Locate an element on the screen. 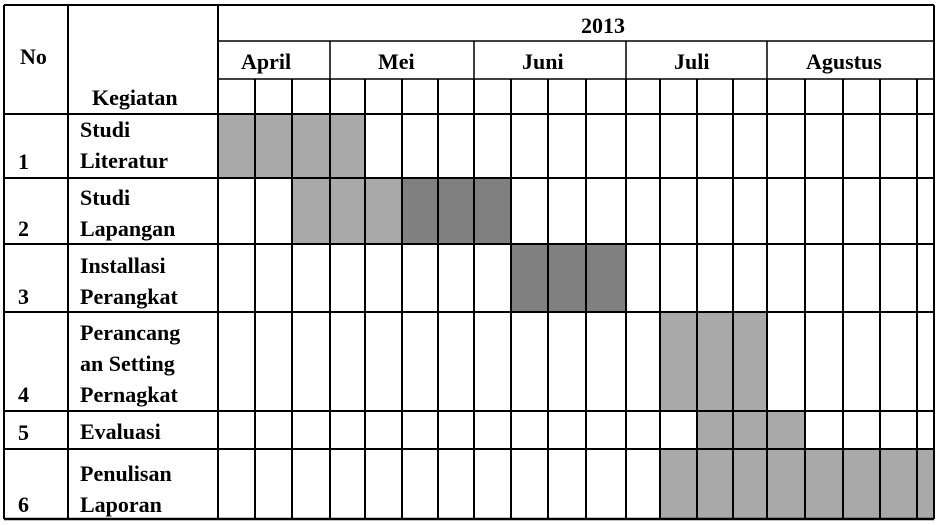 The width and height of the screenshot is (941, 525). row-number: 2 is located at coordinates (23, 228).